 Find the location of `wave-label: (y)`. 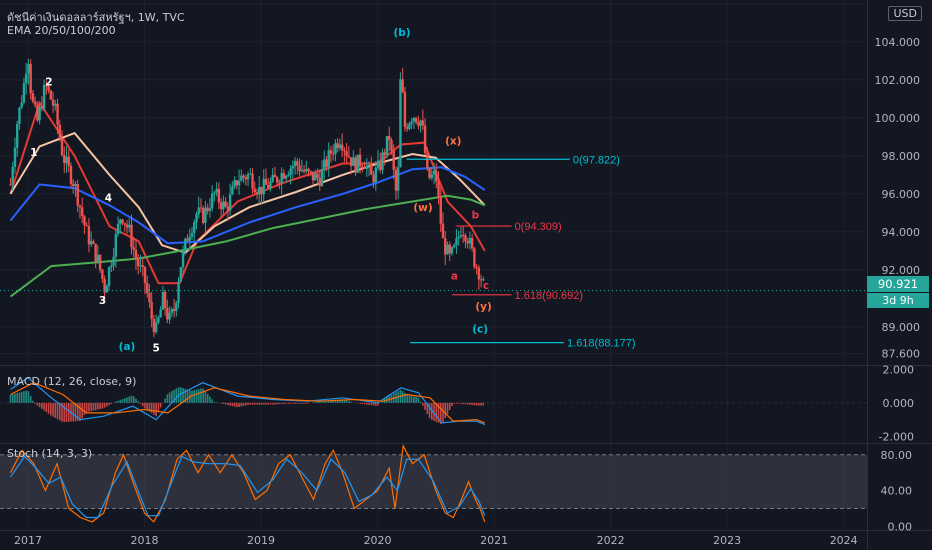

wave-label: (y) is located at coordinates (483, 307).